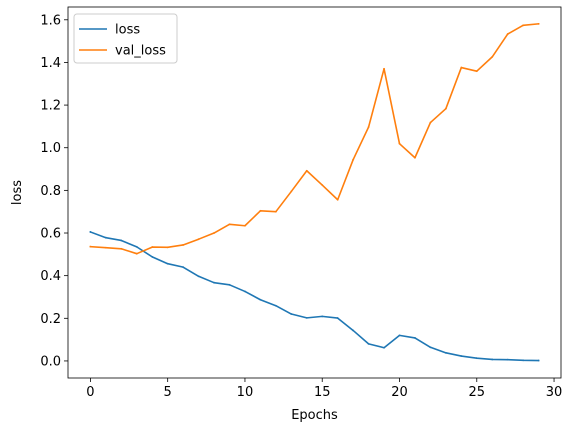 Image resolution: width=569 pixels, height=432 pixels. I want to click on y-tick-label: 1.0, so click(50, 148).